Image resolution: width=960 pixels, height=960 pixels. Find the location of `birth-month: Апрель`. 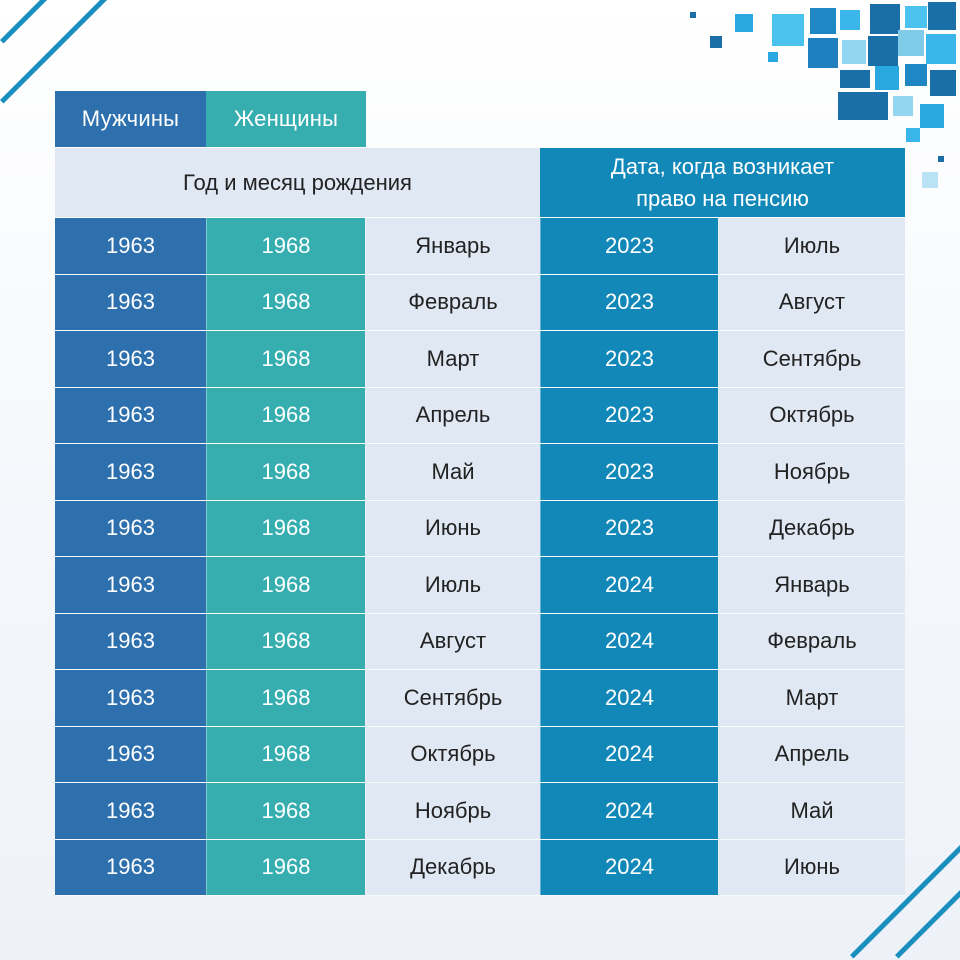

birth-month: Апрель is located at coordinates (452, 415).